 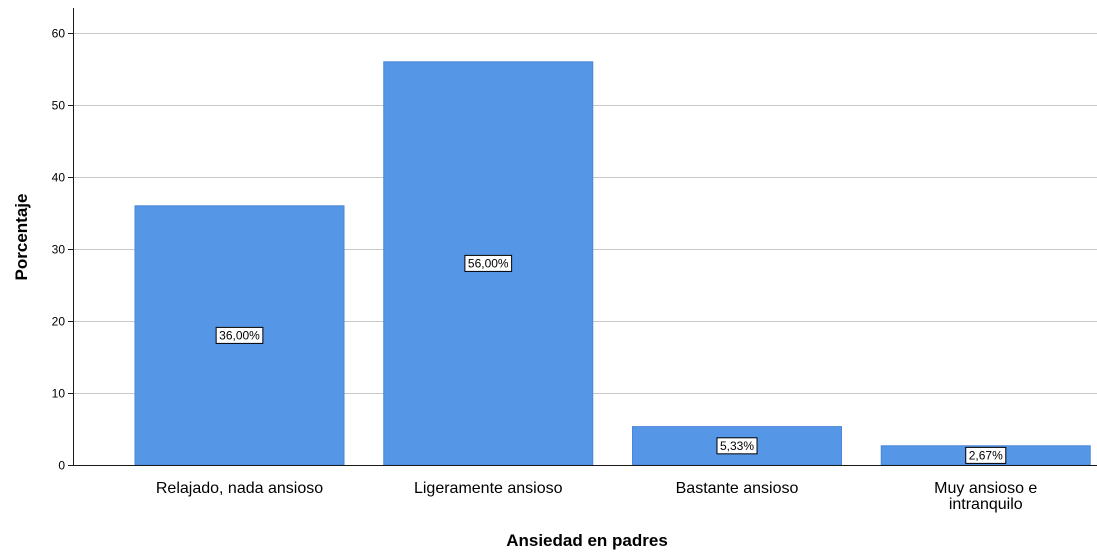 What do you see at coordinates (59, 394) in the screenshot?
I see `y-tick-label: 10` at bounding box center [59, 394].